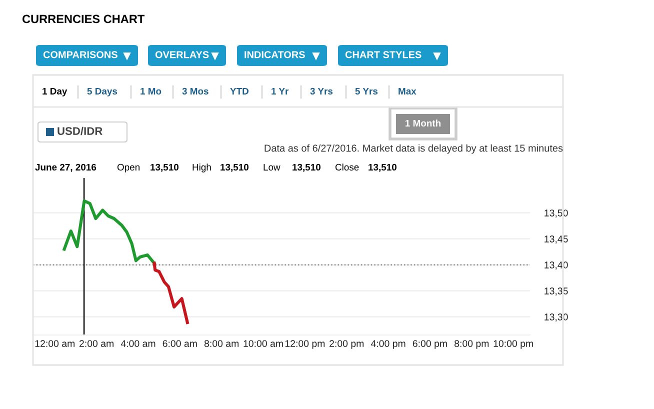 The height and width of the screenshot is (409, 654). I want to click on text: 3 Mos, so click(195, 91).